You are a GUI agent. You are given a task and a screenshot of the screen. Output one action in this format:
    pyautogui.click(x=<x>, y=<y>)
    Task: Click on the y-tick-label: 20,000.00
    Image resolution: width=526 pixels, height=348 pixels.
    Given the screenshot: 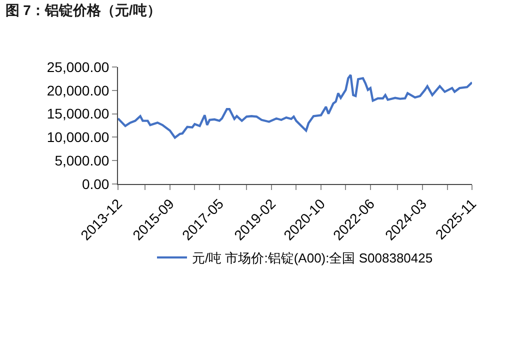 What is the action you would take?
    pyautogui.click(x=78, y=90)
    